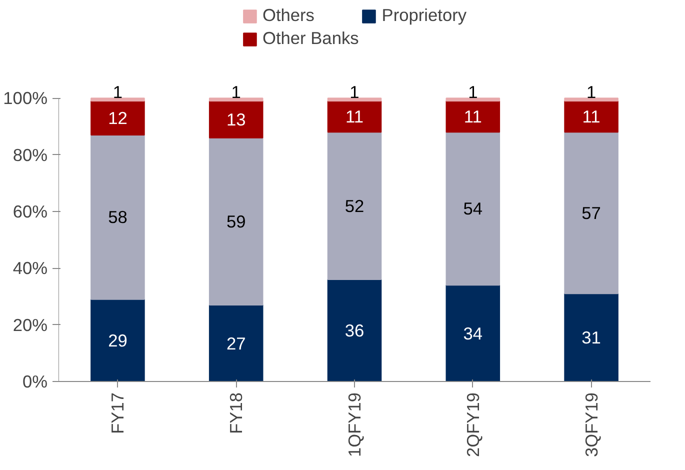 This screenshot has height=470, width=685. I want to click on data-label: 12, so click(118, 118).